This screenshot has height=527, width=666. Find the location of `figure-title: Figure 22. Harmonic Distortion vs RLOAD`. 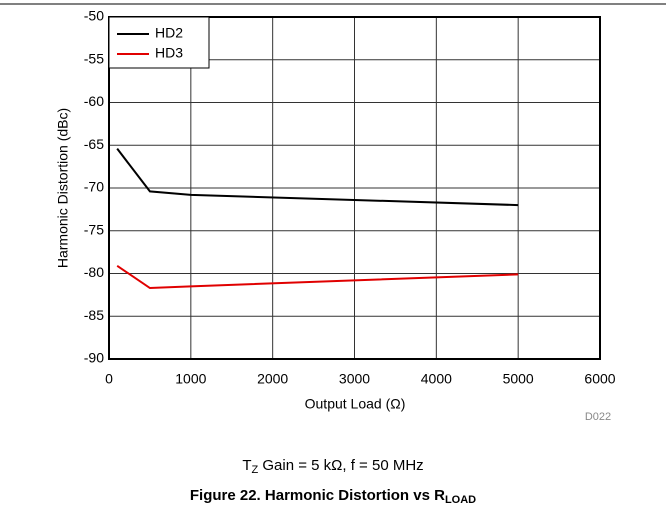

figure-title: Figure 22. Harmonic Distortion vs RLOAD is located at coordinates (333, 496).